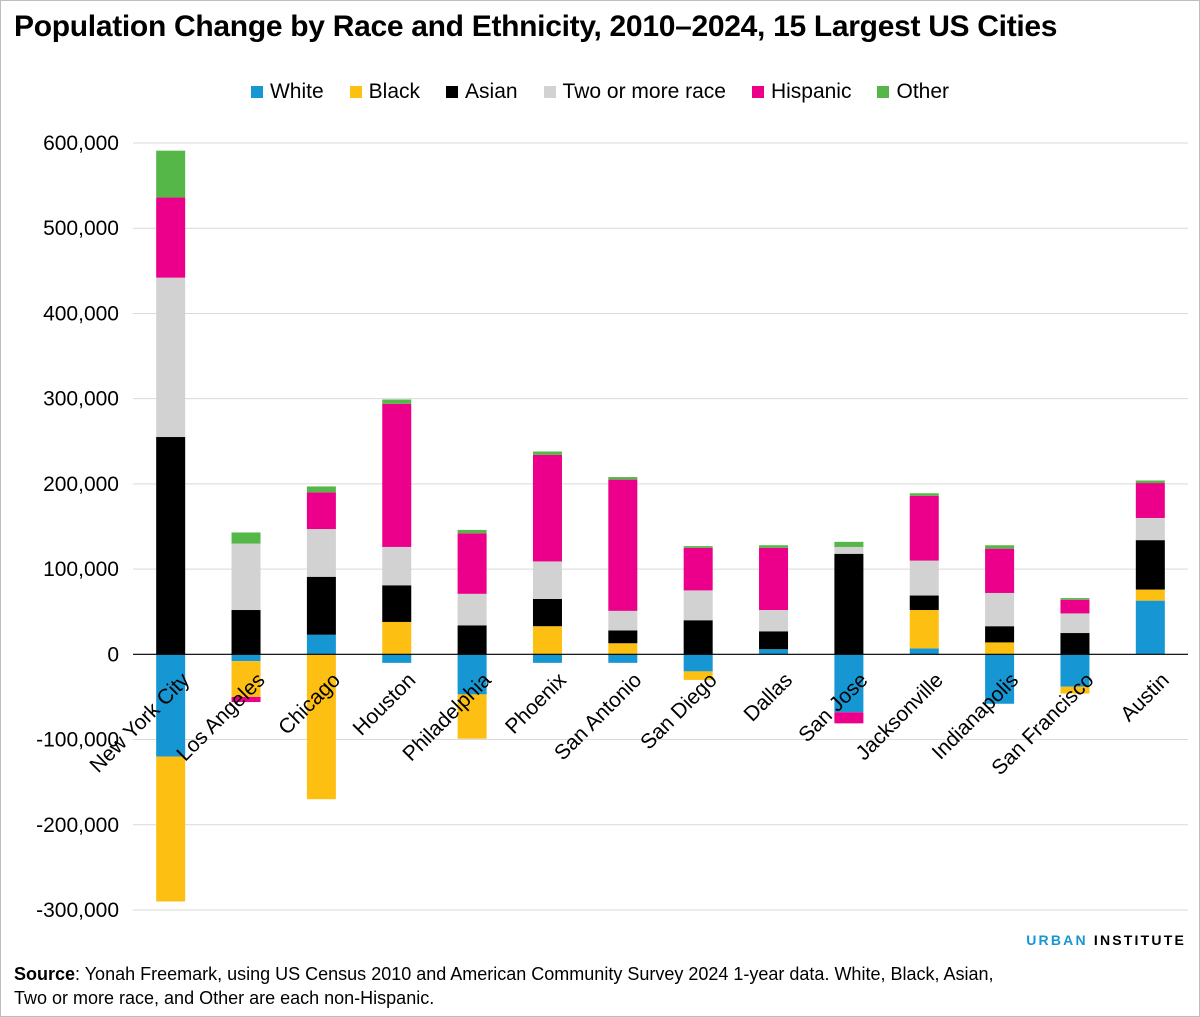 The image size is (1200, 1017). Describe the element at coordinates (913, 92) in the screenshot. I see `legend-item-other: Other` at that location.